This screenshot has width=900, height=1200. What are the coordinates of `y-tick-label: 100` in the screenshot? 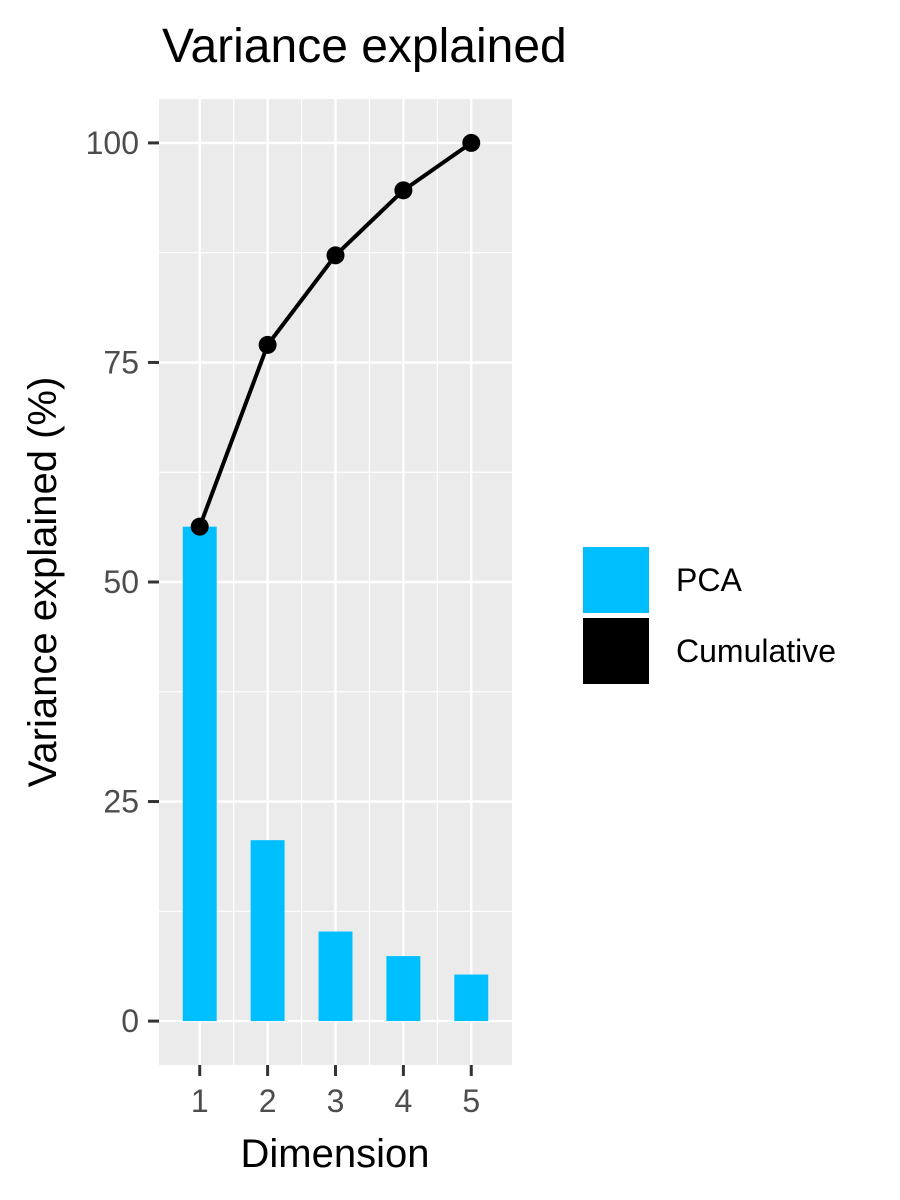 It's located at (112, 143).